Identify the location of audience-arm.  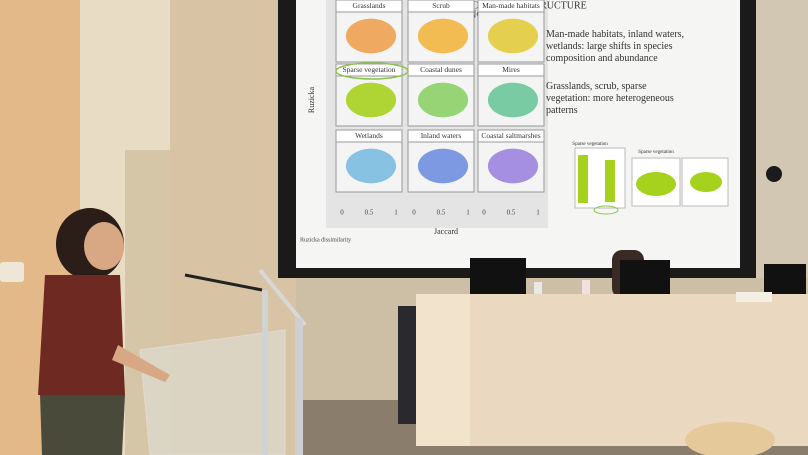
(730, 438).